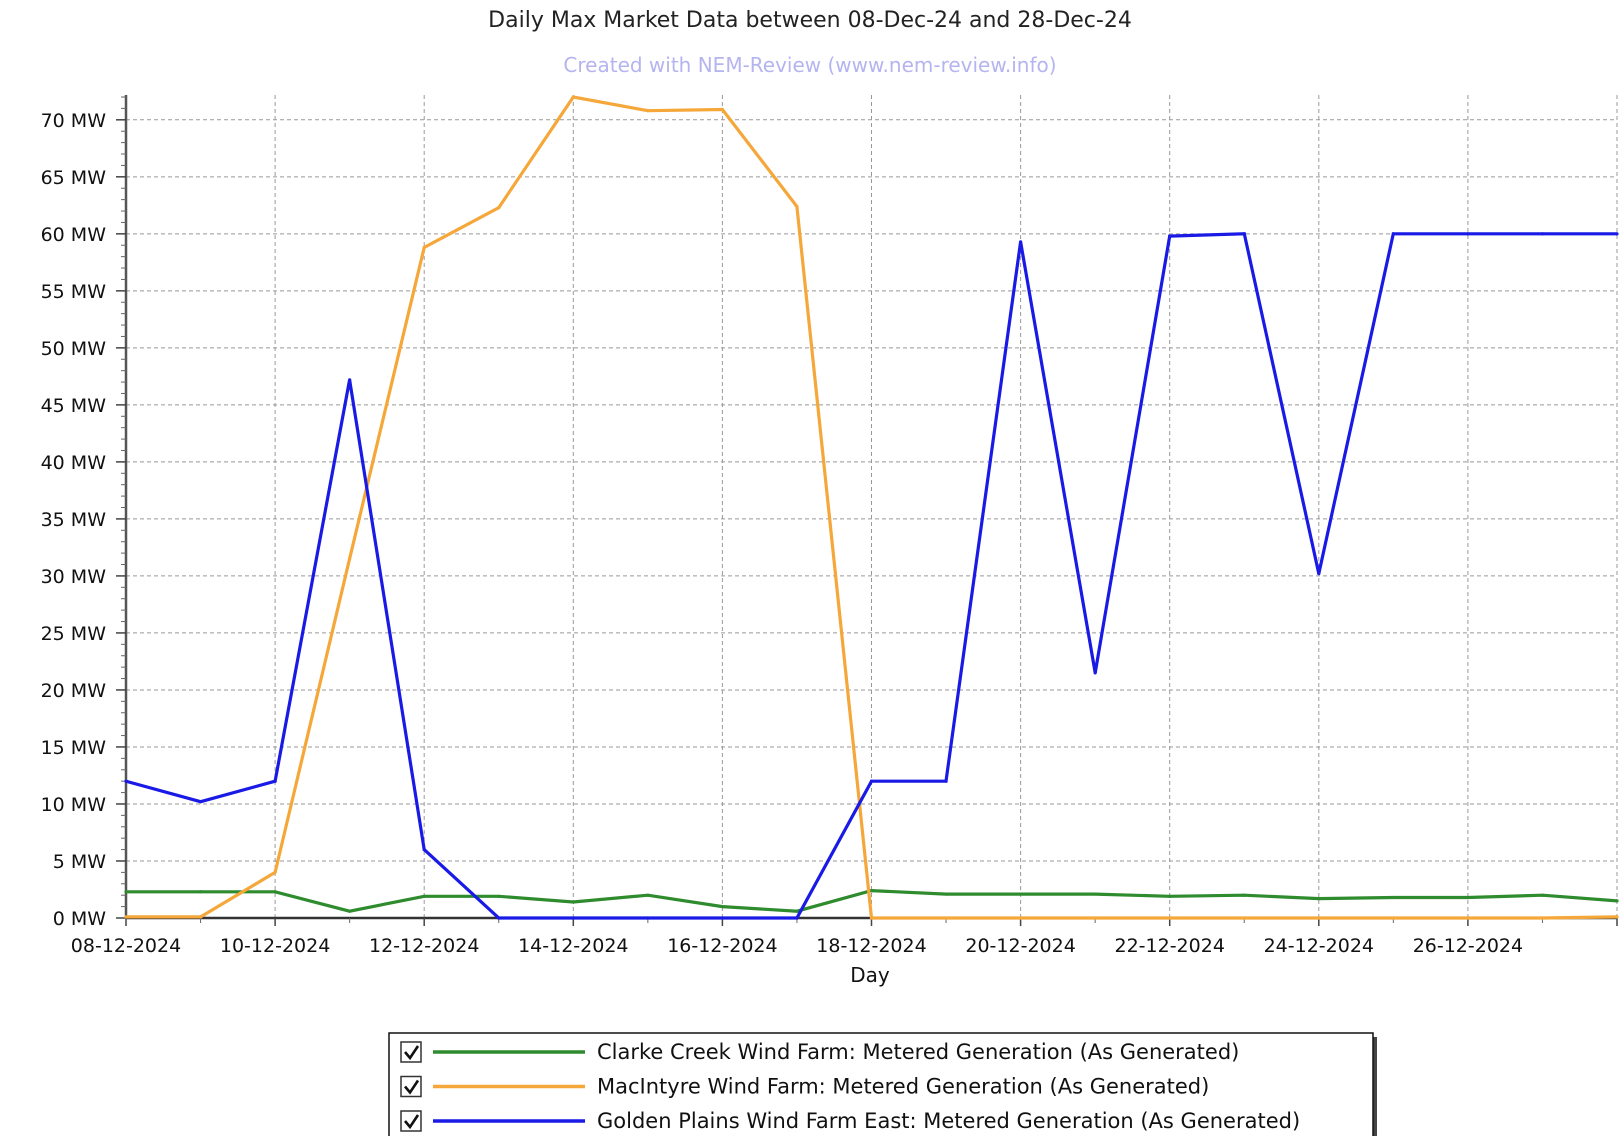  What do you see at coordinates (871, 946) in the screenshot?
I see `x-tick-label: 18-12-2024` at bounding box center [871, 946].